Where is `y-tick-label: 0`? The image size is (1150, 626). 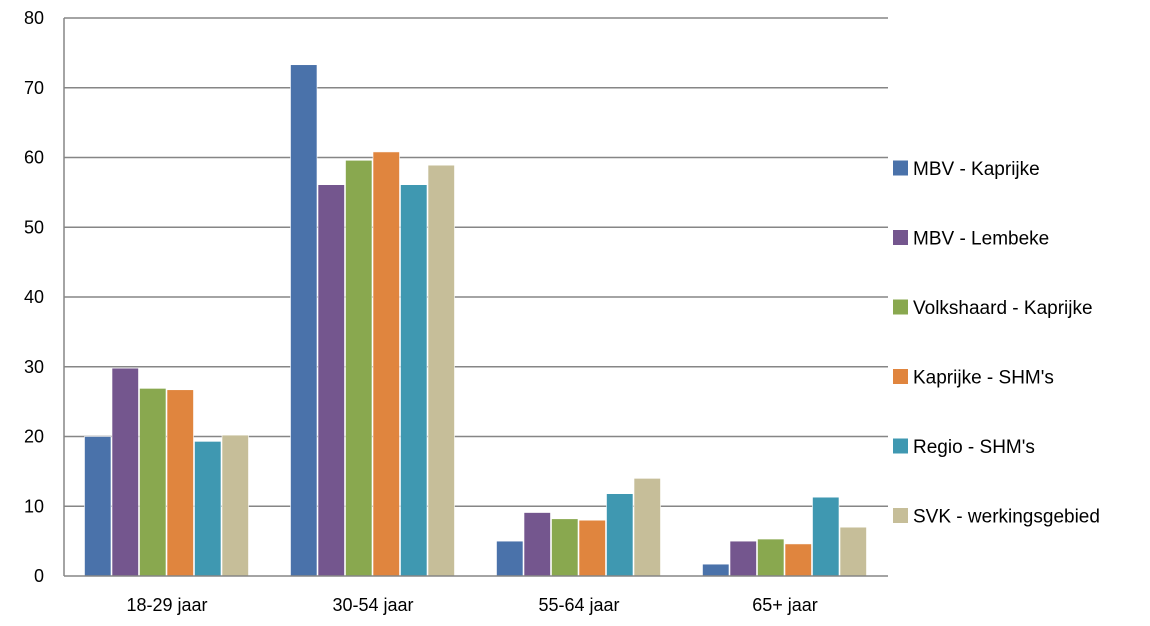
y-tick-label: 0 is located at coordinates (39, 576).